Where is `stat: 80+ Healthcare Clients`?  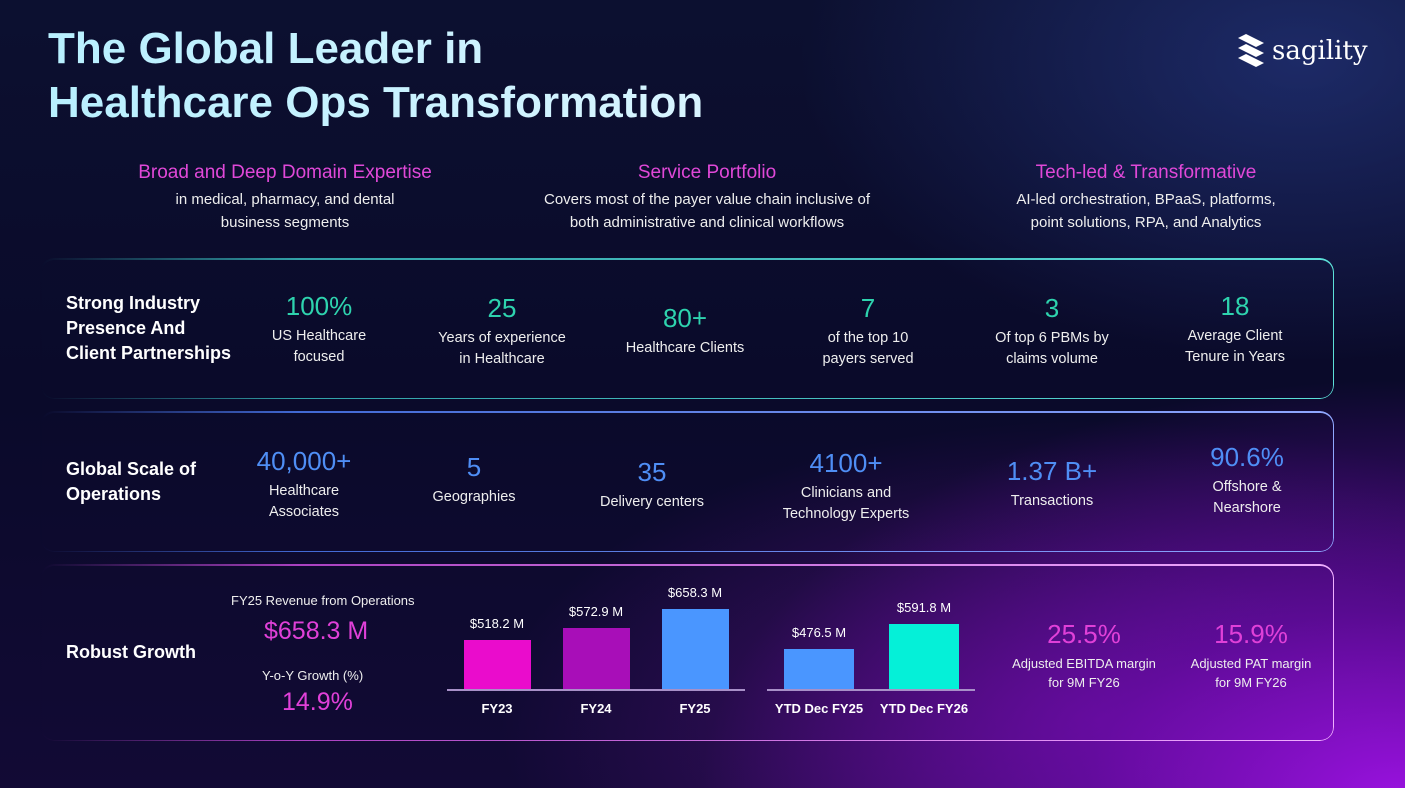
stat: 80+ Healthcare Clients is located at coordinates (685, 329).